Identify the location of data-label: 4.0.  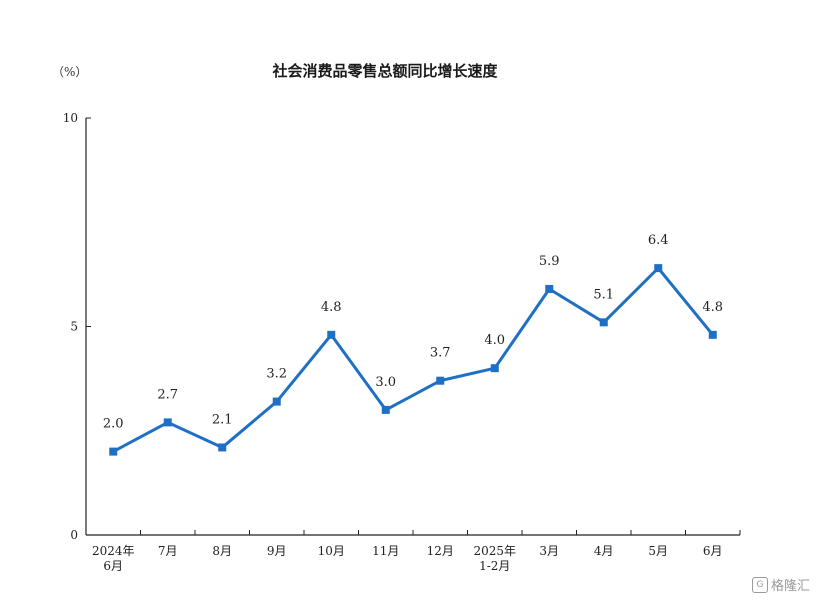
(494, 340).